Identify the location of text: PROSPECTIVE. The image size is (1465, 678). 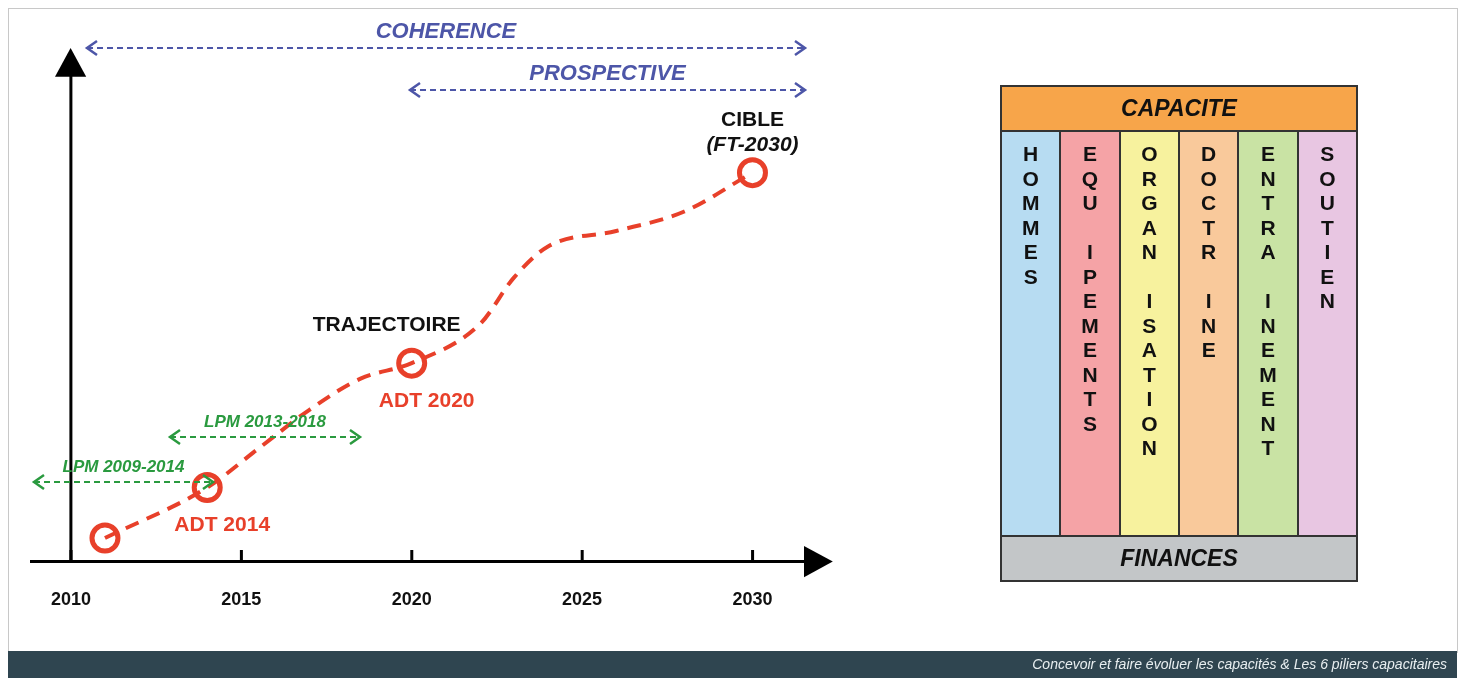
(607, 73).